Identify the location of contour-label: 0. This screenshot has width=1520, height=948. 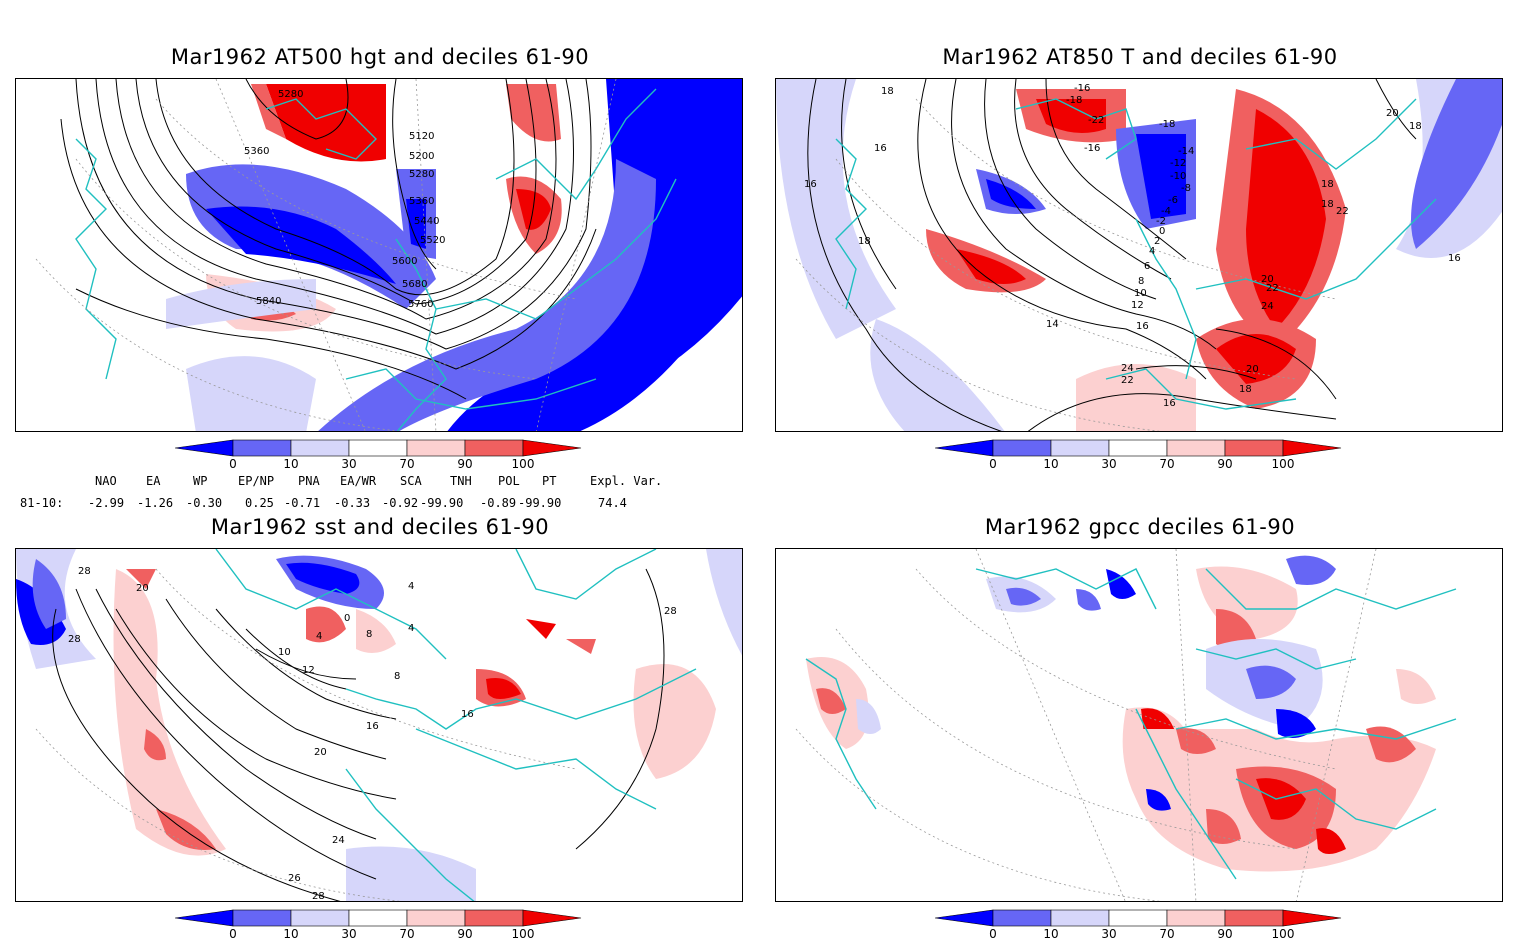
(1162, 231).